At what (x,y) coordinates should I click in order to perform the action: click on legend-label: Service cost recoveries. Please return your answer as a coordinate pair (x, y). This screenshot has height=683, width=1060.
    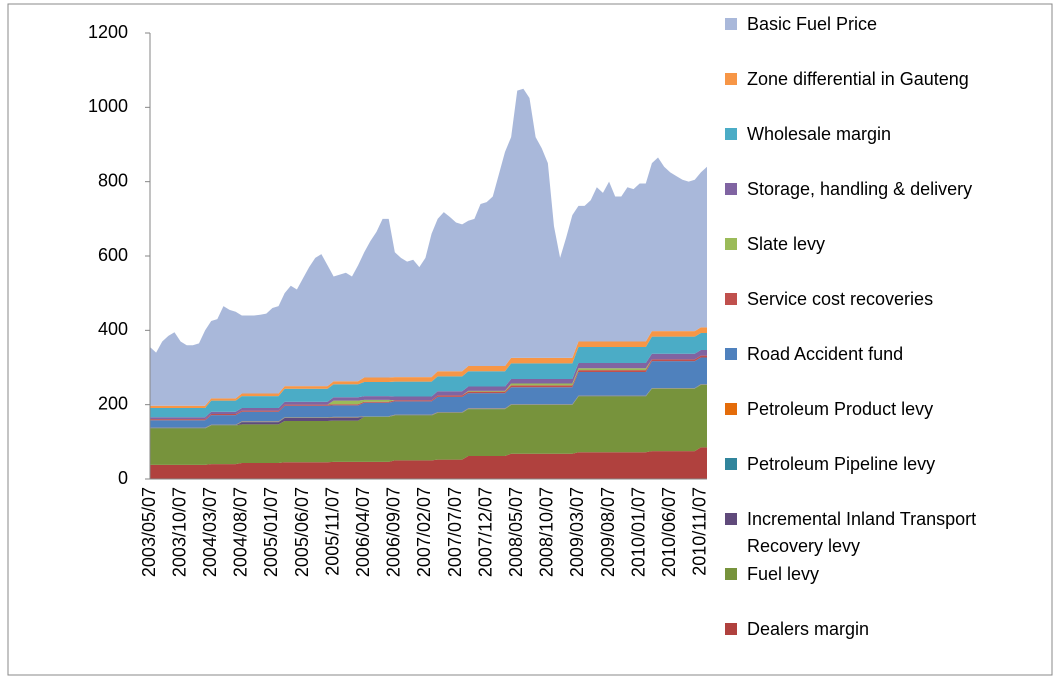
    Looking at the image, I should click on (840, 299).